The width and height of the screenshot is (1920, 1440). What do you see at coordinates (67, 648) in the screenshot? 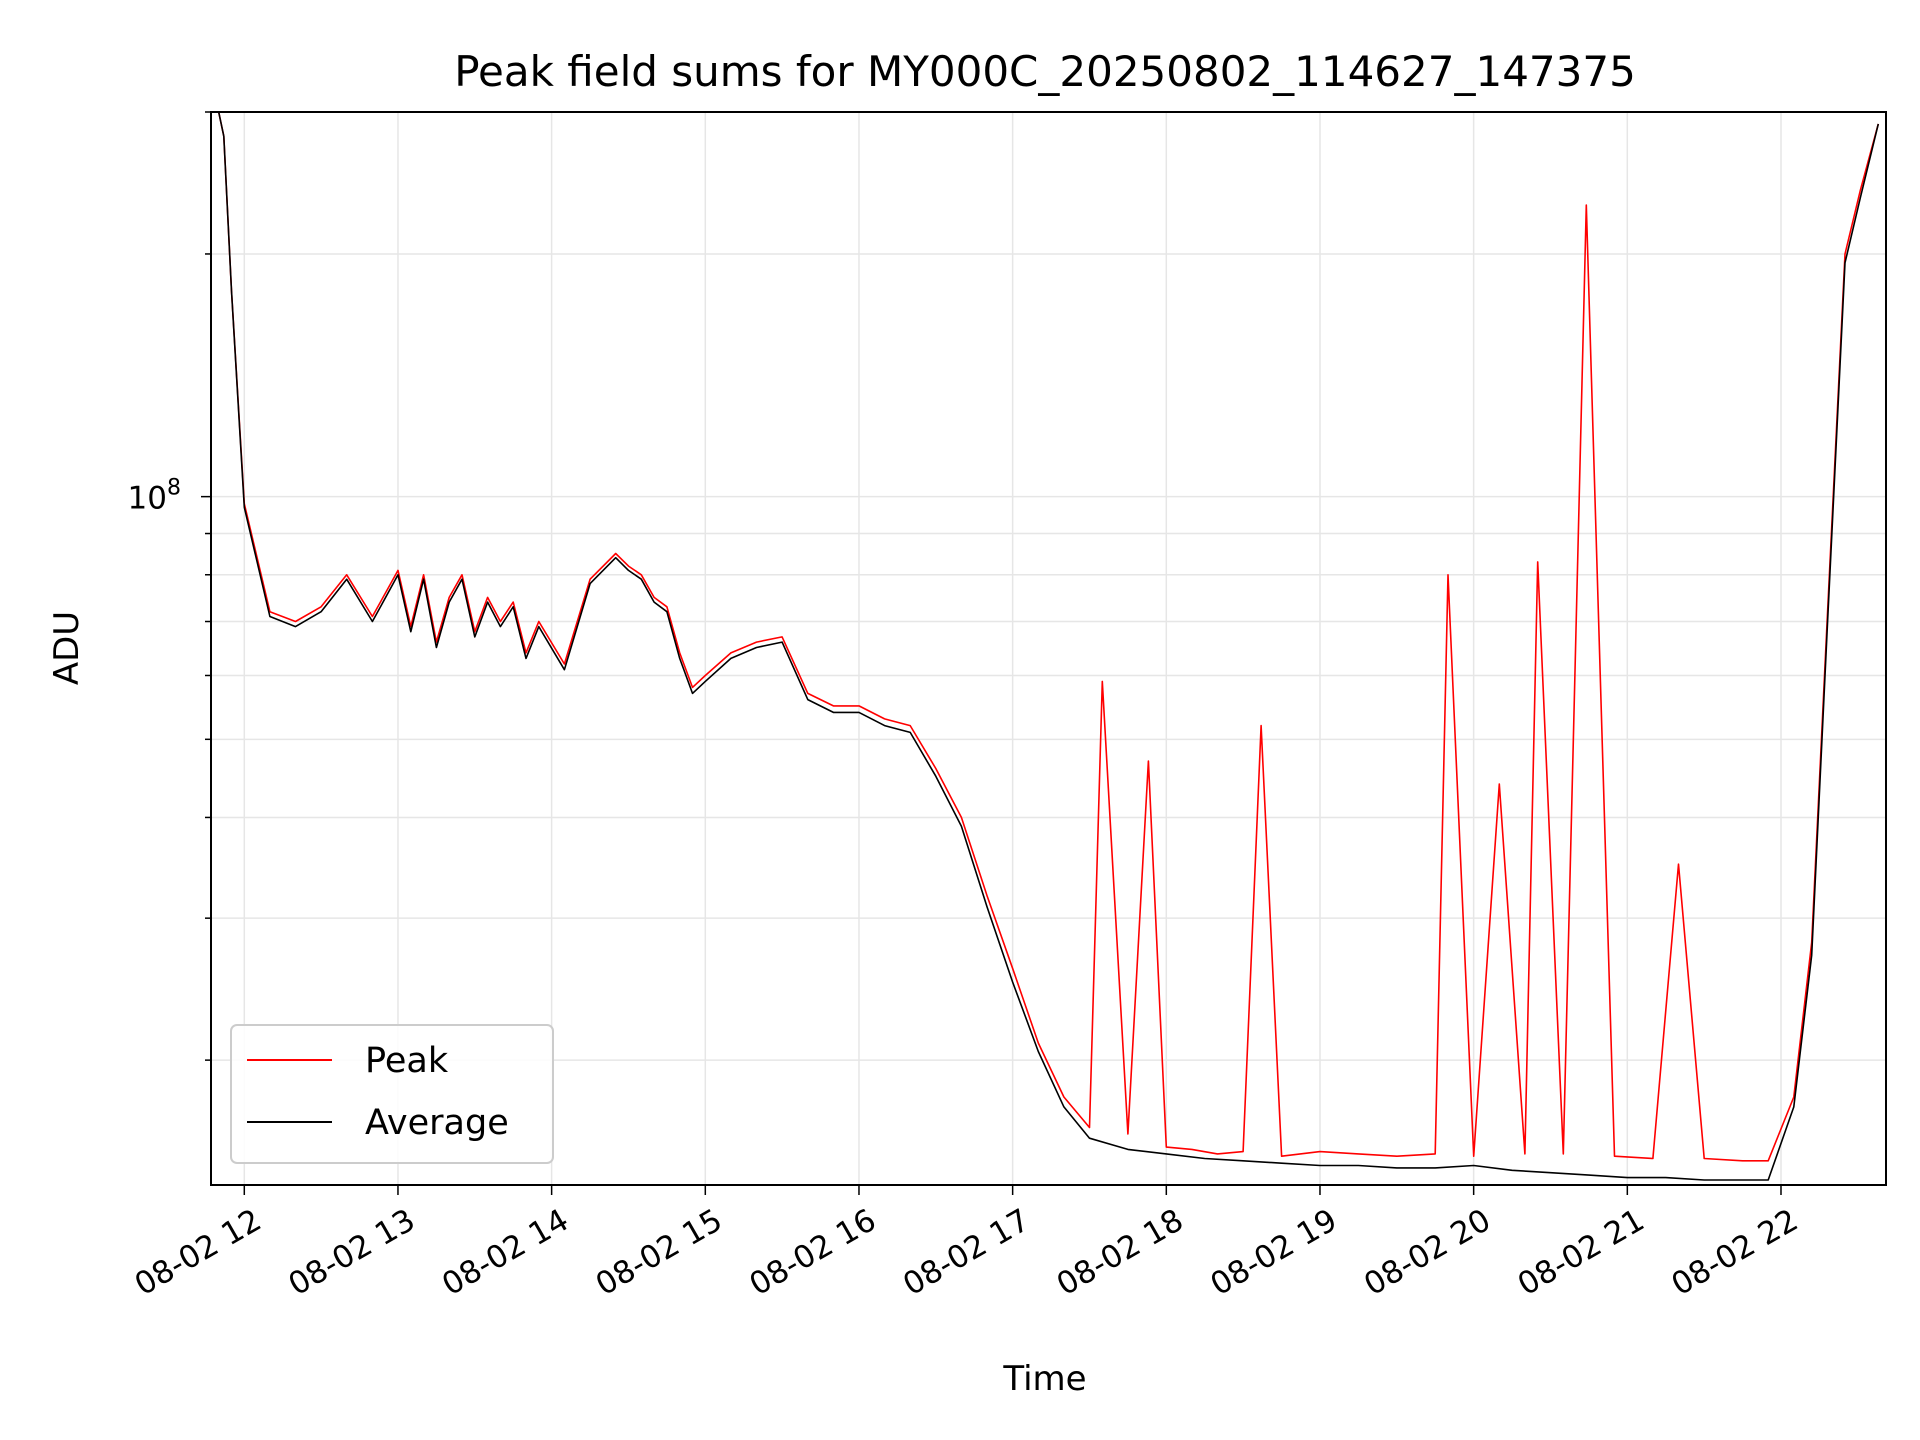
I see `y-axis-label: ADU` at bounding box center [67, 648].